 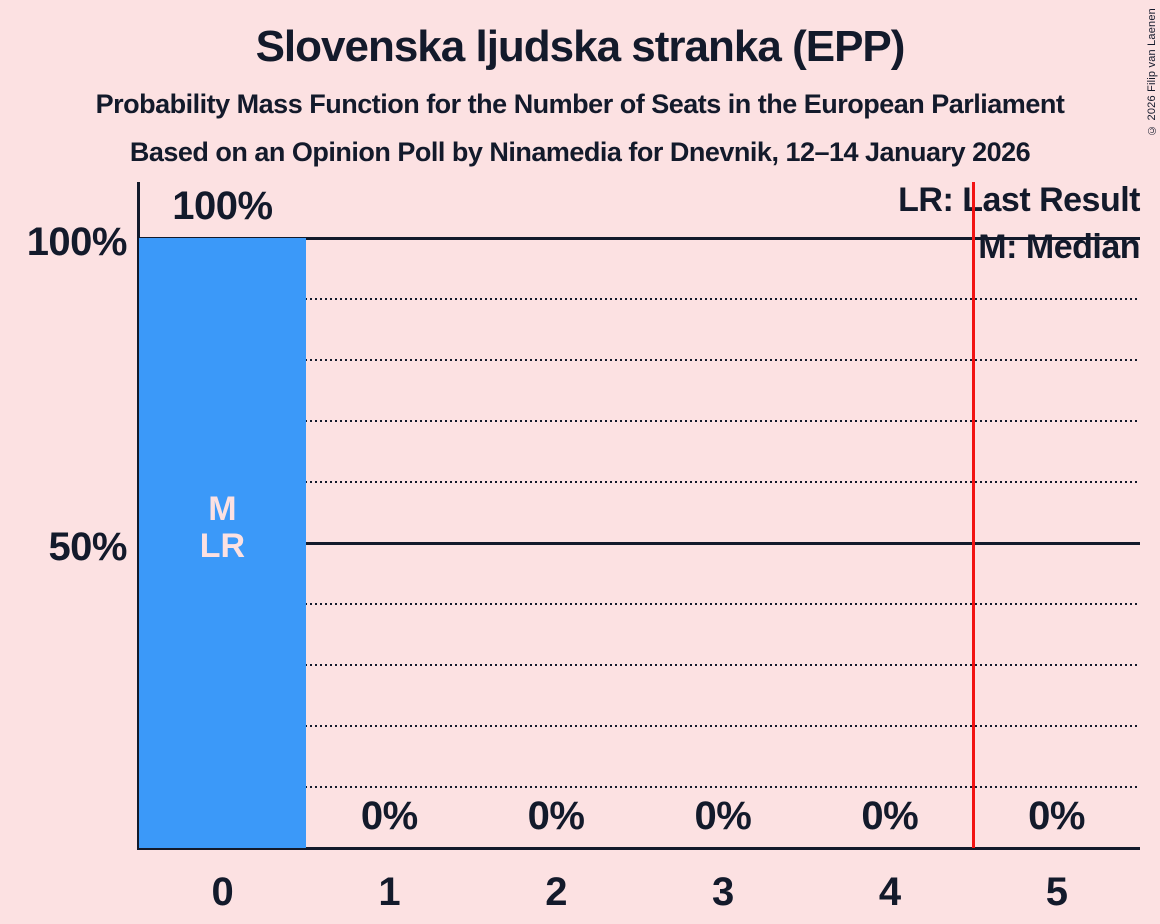 What do you see at coordinates (723, 892) in the screenshot?
I see `x-tick-label: 3` at bounding box center [723, 892].